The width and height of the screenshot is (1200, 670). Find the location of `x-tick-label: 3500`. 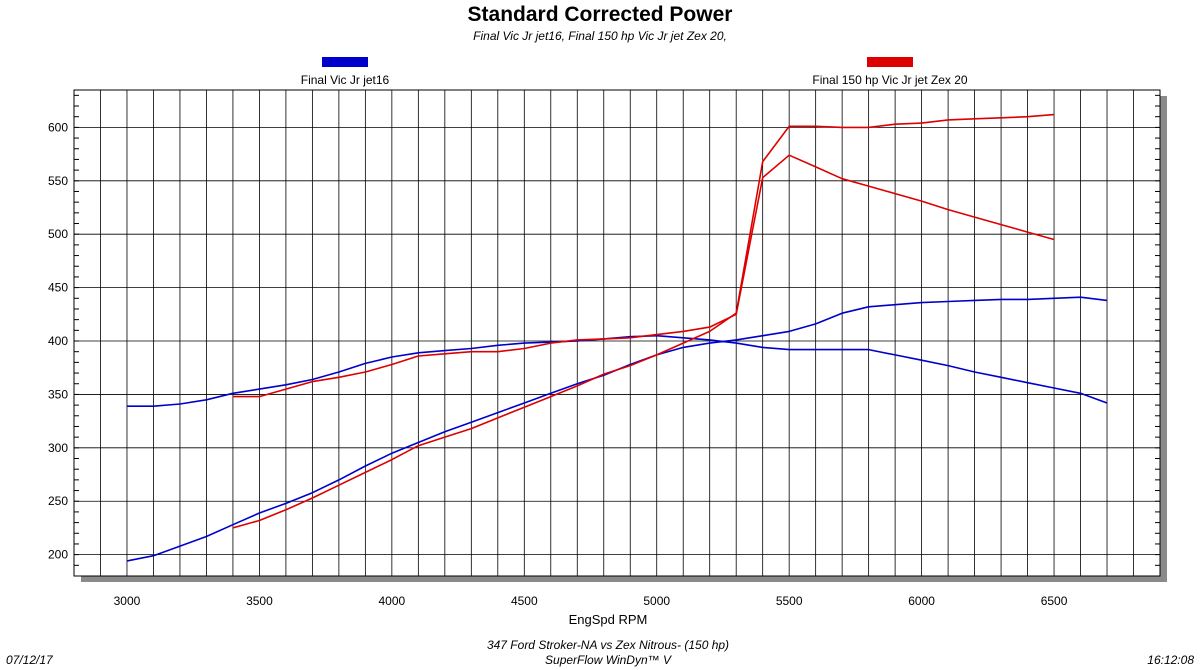

x-tick-label: 3500 is located at coordinates (259, 601).